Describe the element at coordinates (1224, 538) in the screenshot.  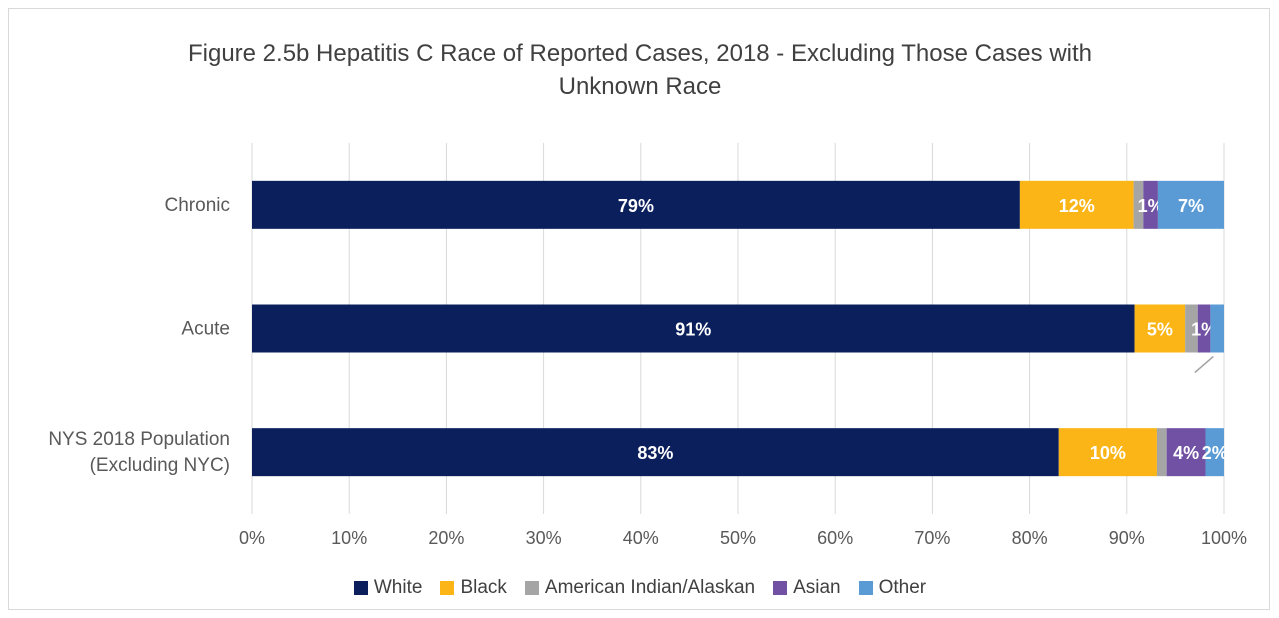
I see `x-tick-label: 100%` at that location.